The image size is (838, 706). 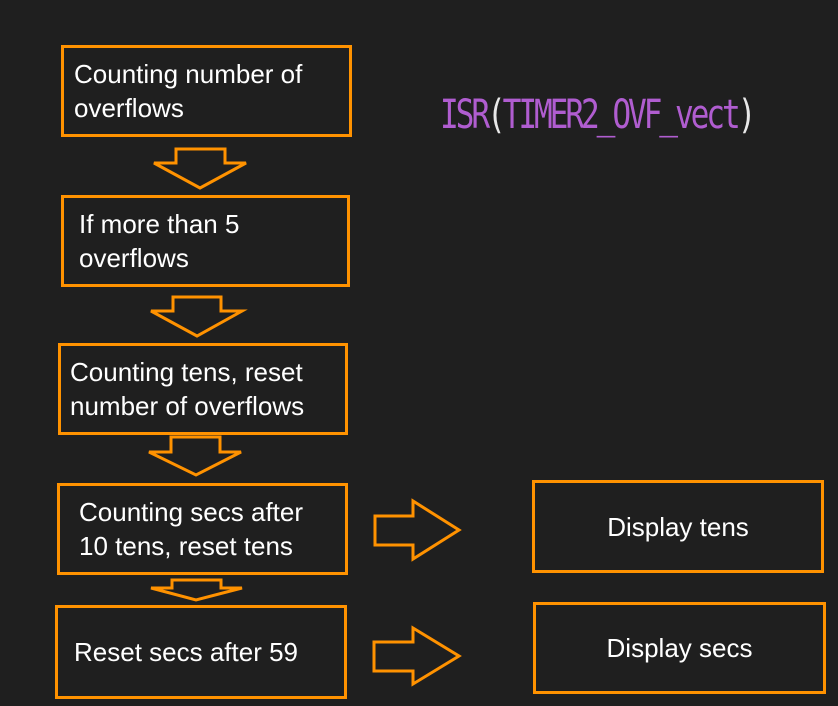 What do you see at coordinates (187, 389) in the screenshot?
I see `step-count-tens-label: Counting tens, reset number of overflows` at bounding box center [187, 389].